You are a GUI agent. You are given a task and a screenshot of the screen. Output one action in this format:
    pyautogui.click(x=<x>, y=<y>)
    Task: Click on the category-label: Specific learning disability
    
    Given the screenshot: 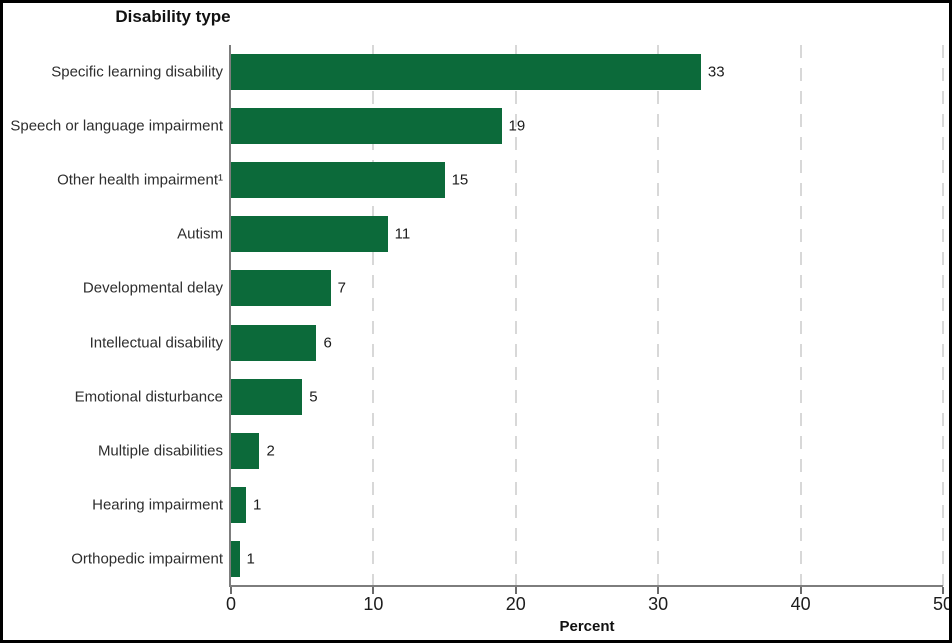 What is the action you would take?
    pyautogui.click(x=137, y=72)
    